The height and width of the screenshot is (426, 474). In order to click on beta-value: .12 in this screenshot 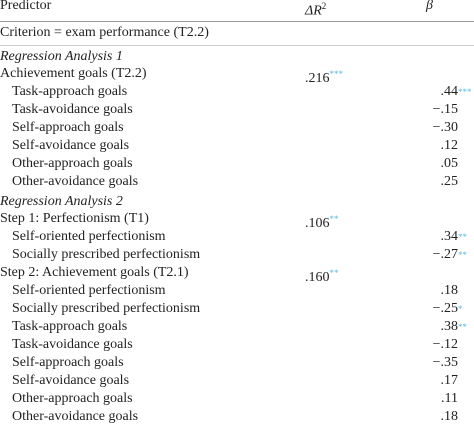, I will do `click(449, 145)`.